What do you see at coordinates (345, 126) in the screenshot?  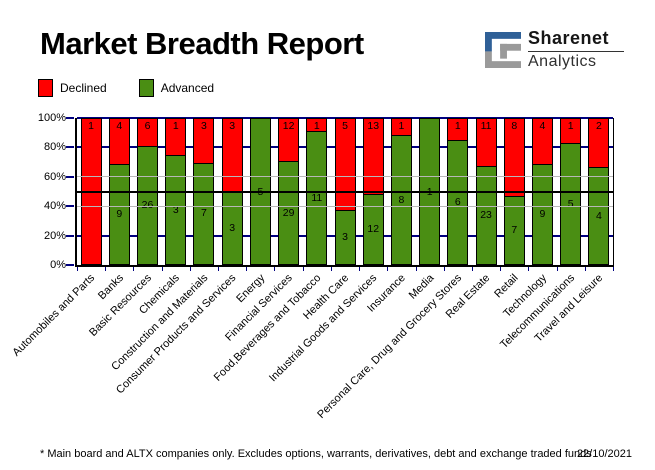 I see `bar-value-declined: 5` at bounding box center [345, 126].